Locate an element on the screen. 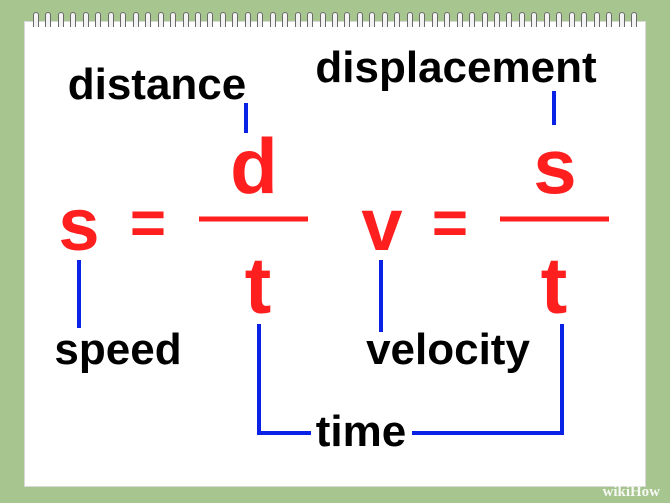 Image resolution: width=670 pixels, height=503 pixels. displacement-label: displacement is located at coordinates (456, 67).